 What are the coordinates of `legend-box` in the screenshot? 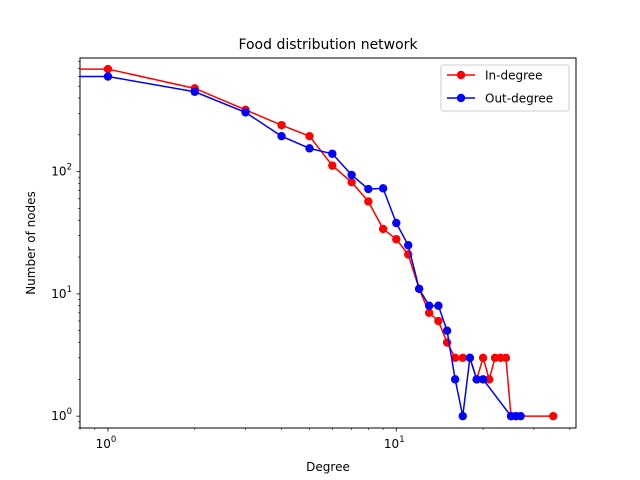 It's located at (505, 88).